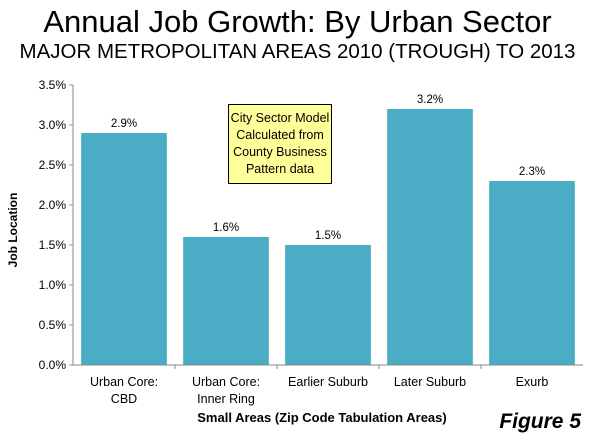 This screenshot has width=595, height=445. What do you see at coordinates (532, 172) in the screenshot?
I see `data-label: 2.3%` at bounding box center [532, 172].